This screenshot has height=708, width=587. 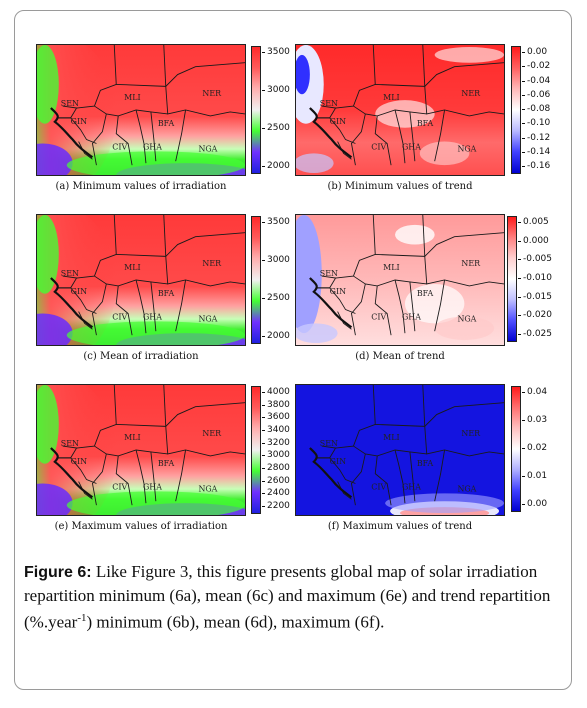 I want to click on map-background-f, so click(x=400, y=450).